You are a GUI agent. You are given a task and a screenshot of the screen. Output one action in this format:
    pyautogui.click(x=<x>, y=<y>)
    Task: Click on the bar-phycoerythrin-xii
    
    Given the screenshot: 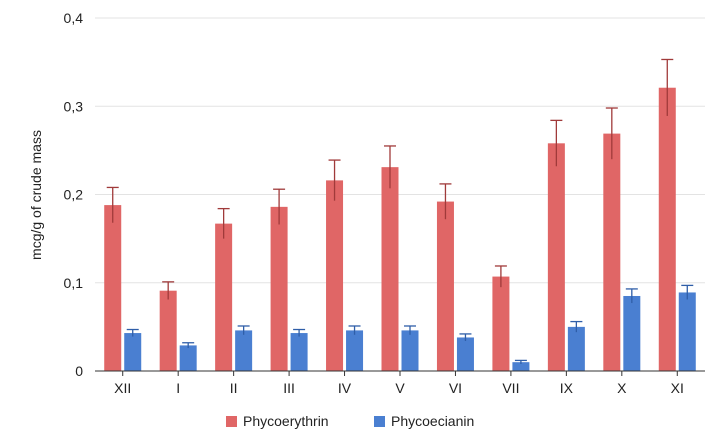 What is the action you would take?
    pyautogui.click(x=113, y=288)
    